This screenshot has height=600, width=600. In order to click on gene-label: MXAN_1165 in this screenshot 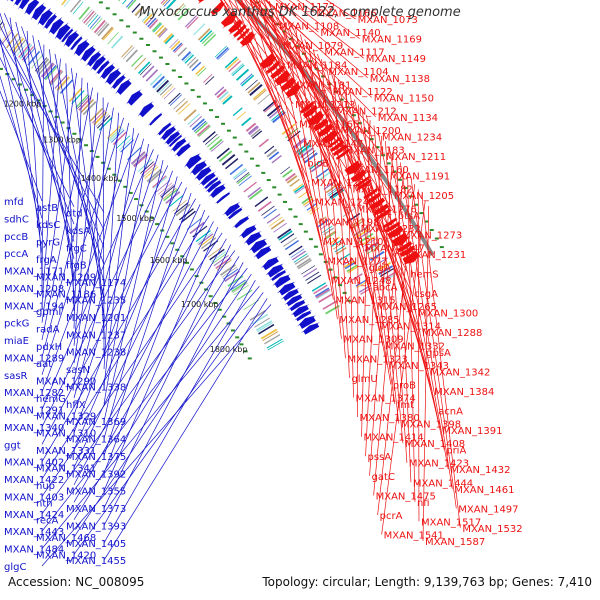, I will do `click(329, 124)`.